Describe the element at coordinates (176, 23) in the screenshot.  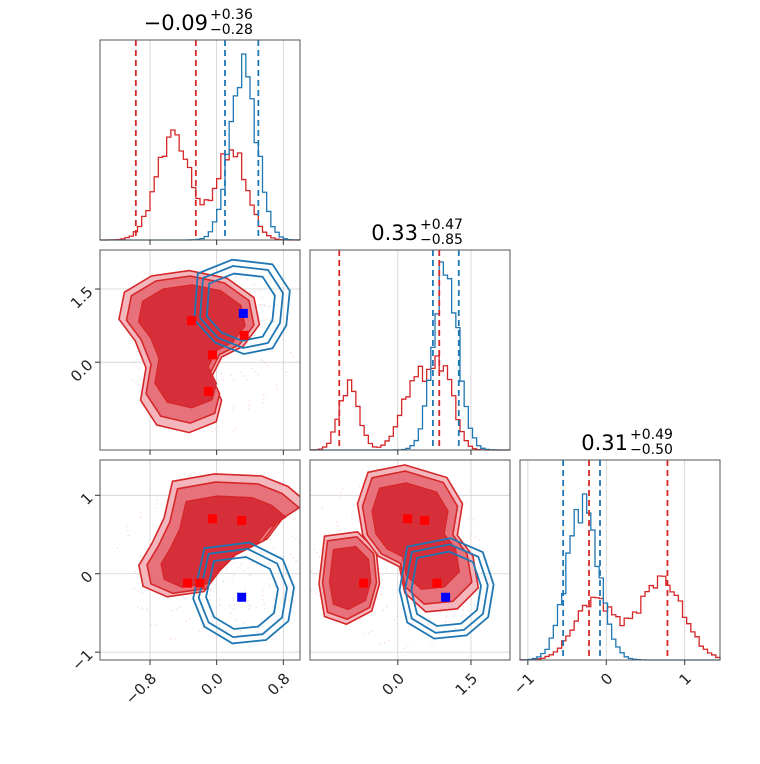
I see `panel-title-value: −0.09` at that location.